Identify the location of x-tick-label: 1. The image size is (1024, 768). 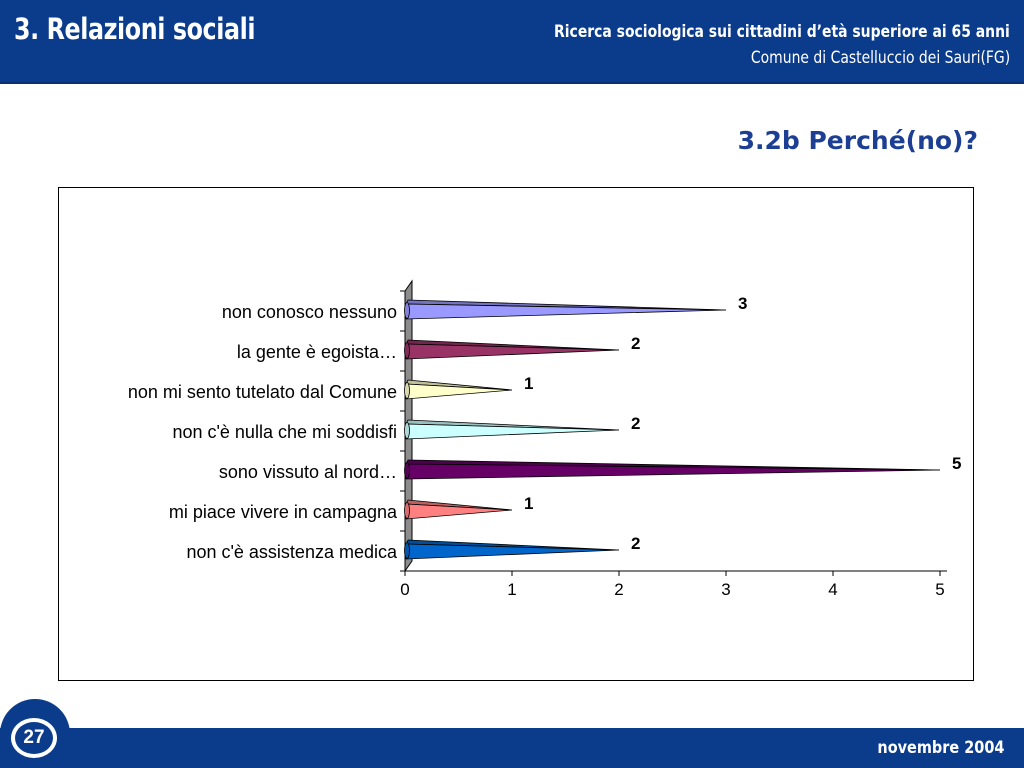
(511, 589).